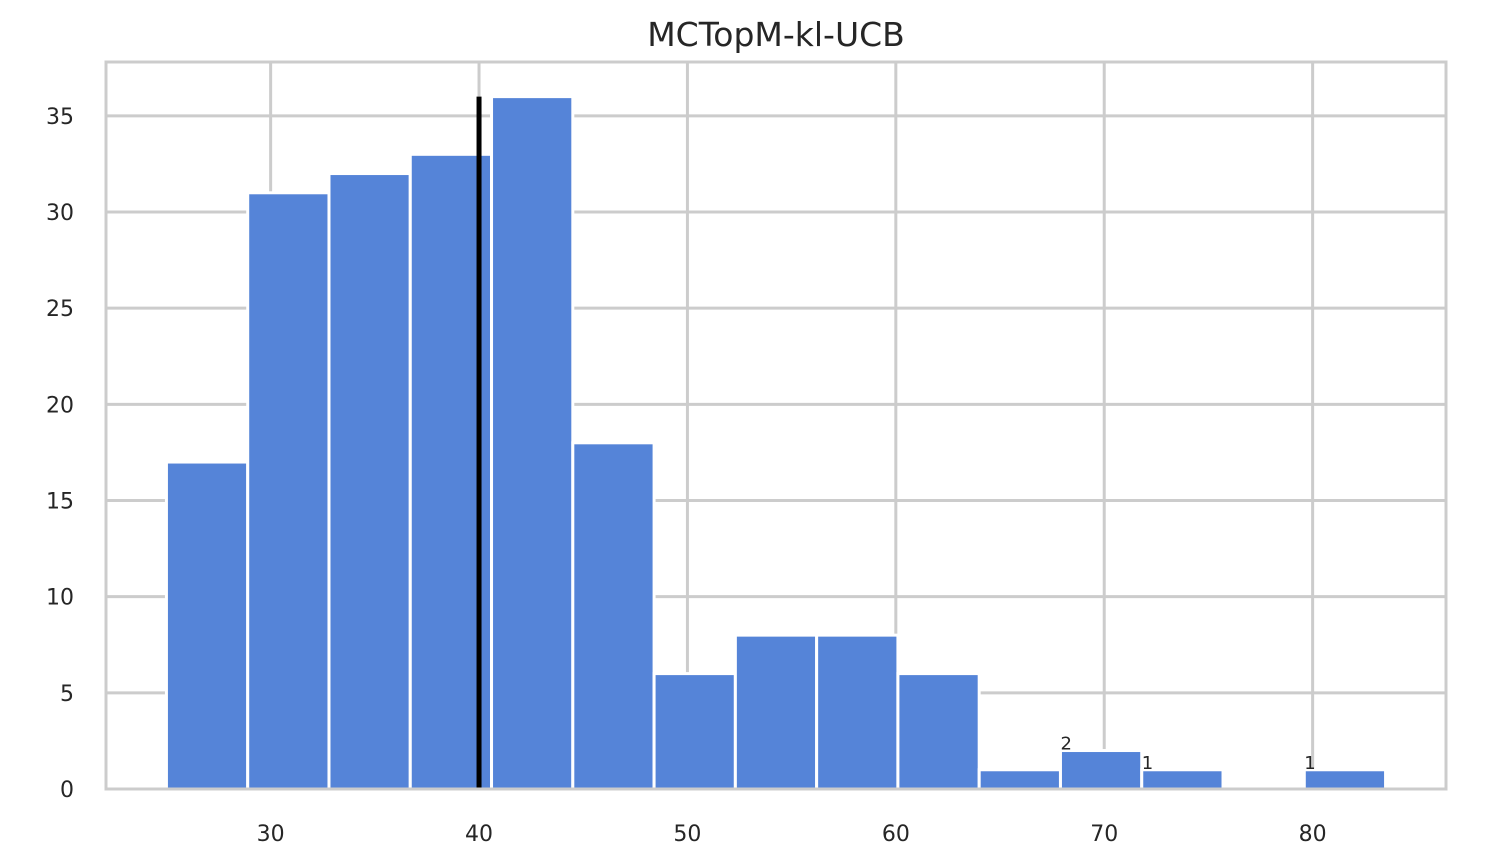  What do you see at coordinates (1147, 763) in the screenshot?
I see `bar-count-label-1: 1` at bounding box center [1147, 763].